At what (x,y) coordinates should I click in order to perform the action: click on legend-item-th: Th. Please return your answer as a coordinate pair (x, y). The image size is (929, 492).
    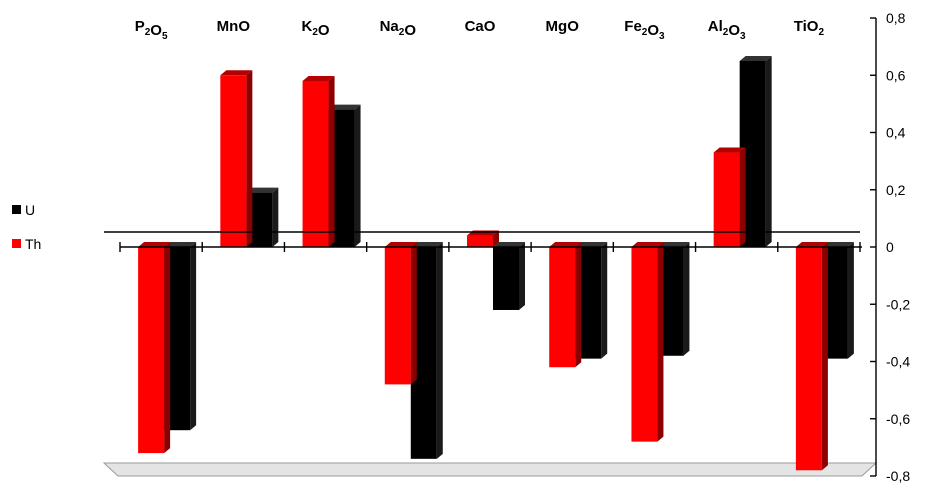
    Looking at the image, I should click on (26, 244).